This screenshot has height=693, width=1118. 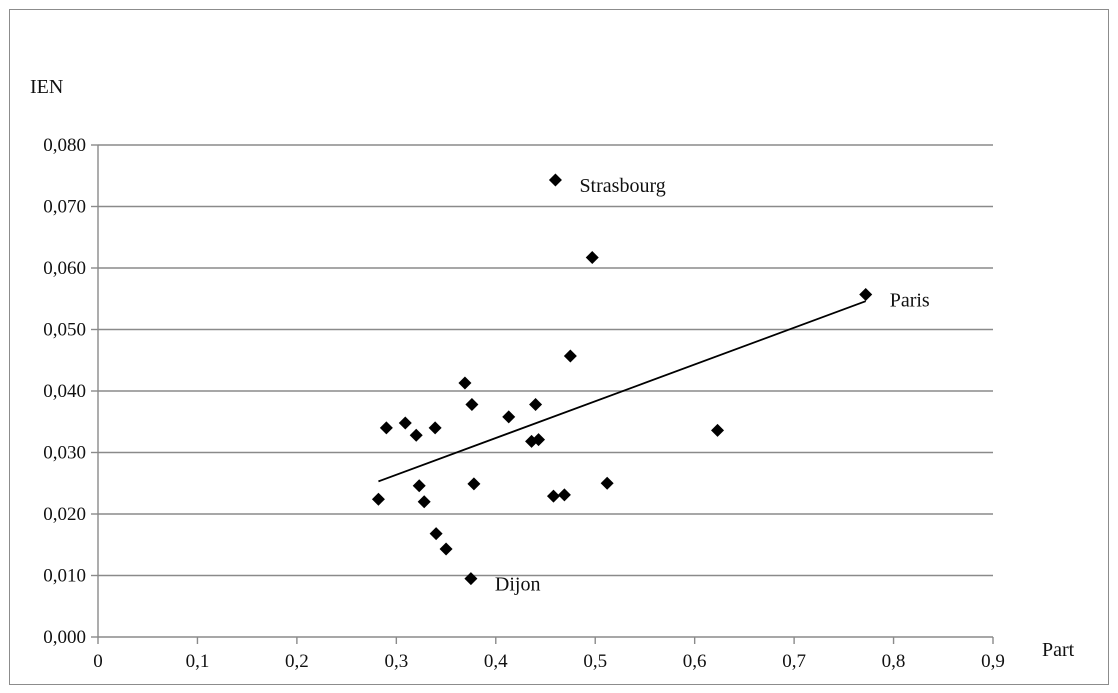 I want to click on y-axis-title: IEN, so click(x=46, y=87).